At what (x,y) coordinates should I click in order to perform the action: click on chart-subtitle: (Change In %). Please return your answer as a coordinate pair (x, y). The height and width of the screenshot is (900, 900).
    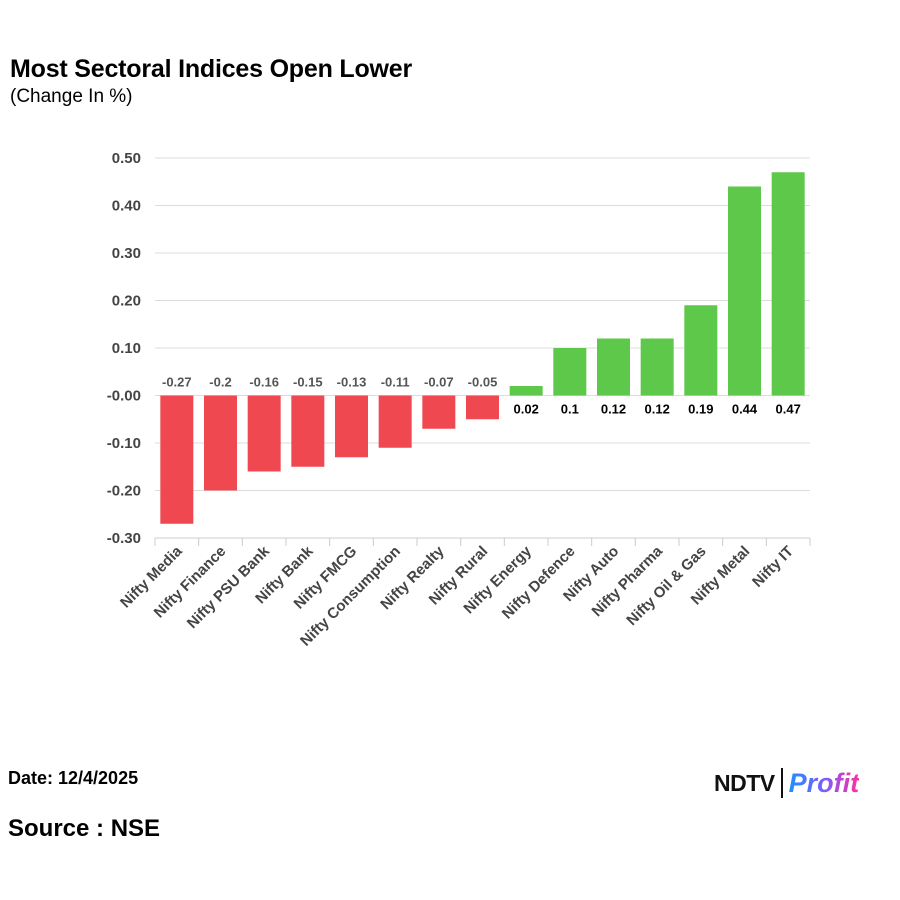
    Looking at the image, I should click on (71, 96).